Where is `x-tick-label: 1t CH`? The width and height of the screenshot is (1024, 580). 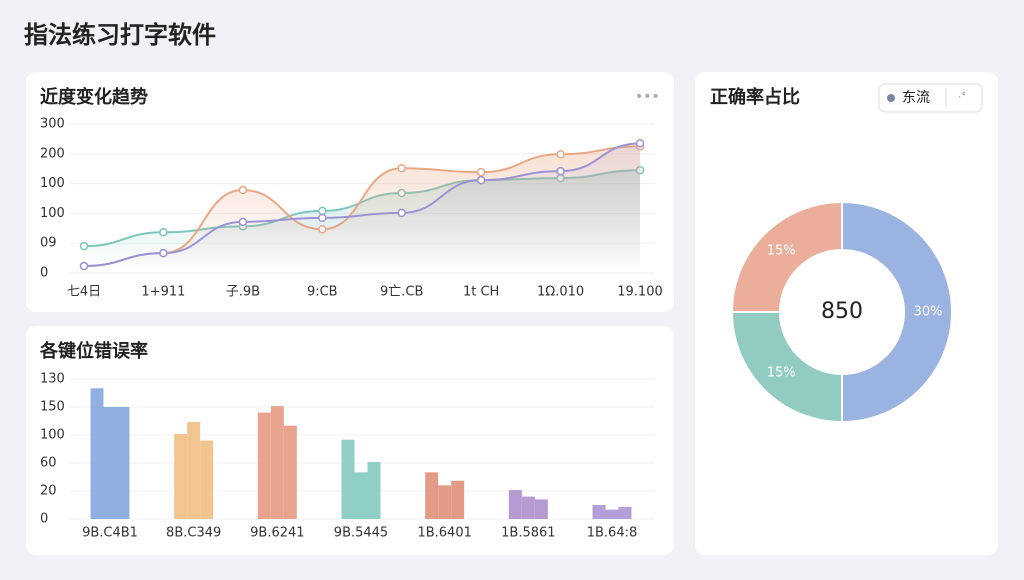
x-tick-label: 1t CH is located at coordinates (481, 292).